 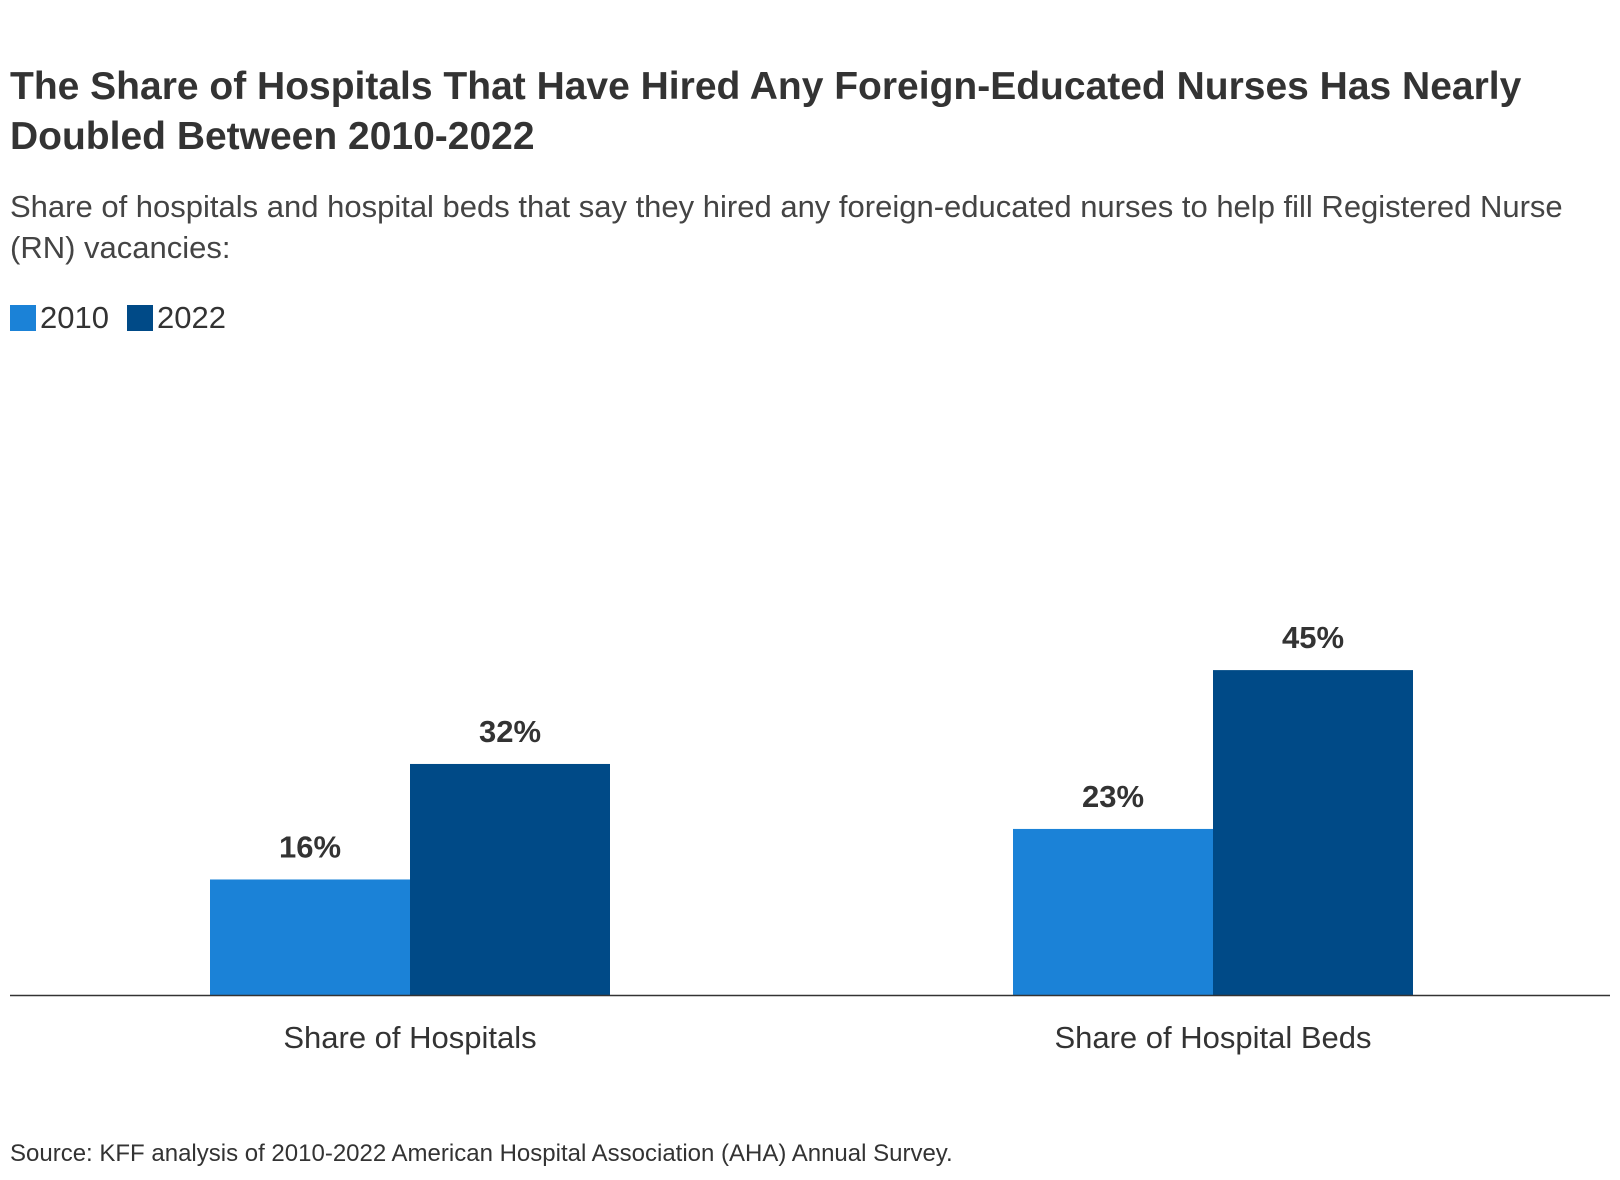 What do you see at coordinates (139, 318) in the screenshot?
I see `legend-swatch-2022` at bounding box center [139, 318].